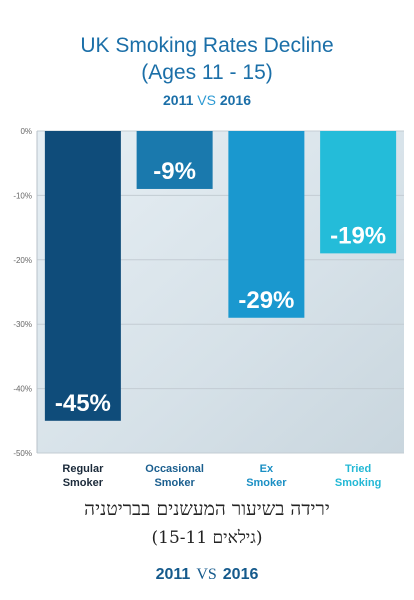 The width and height of the screenshot is (414, 600). I want to click on hebrew-title: ירידה בשיעור המעשנים בבריטניה, so click(207, 509).